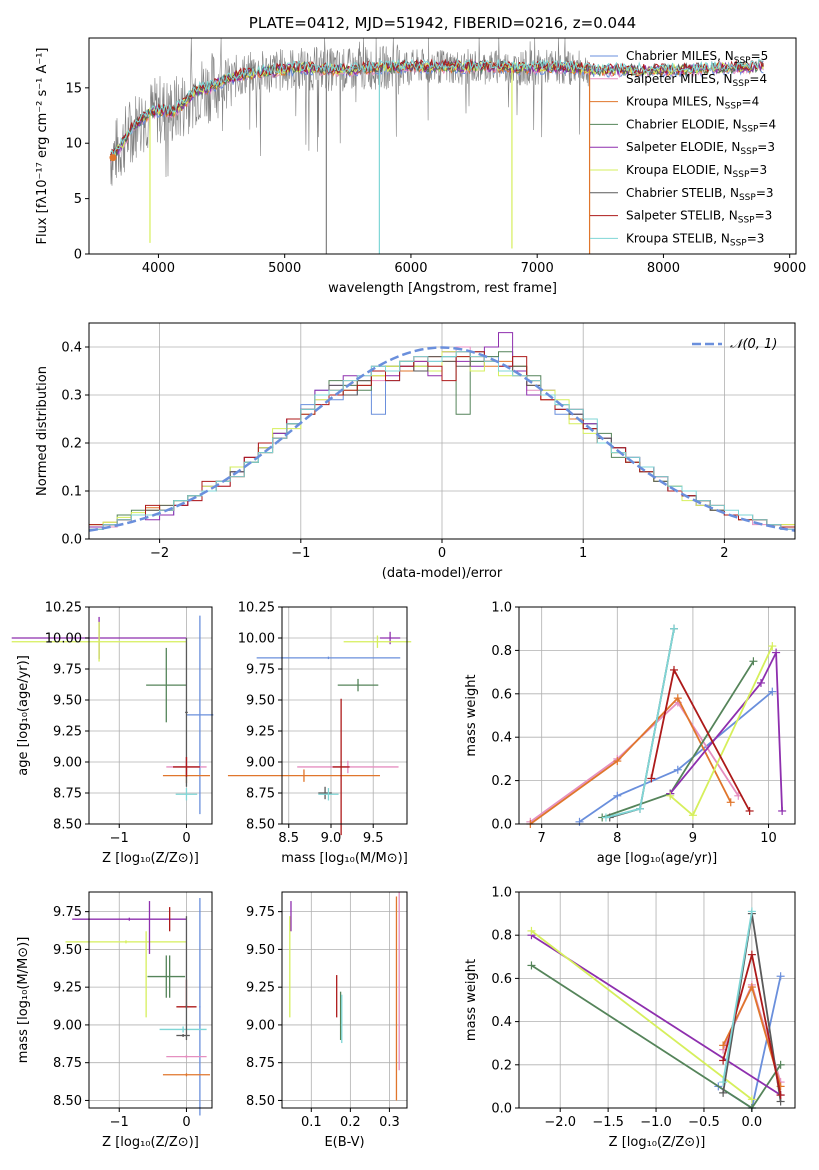 The image size is (819, 1170). Describe the element at coordinates (73, 88) in the screenshot. I see `y-tick-label: 15` at that location.